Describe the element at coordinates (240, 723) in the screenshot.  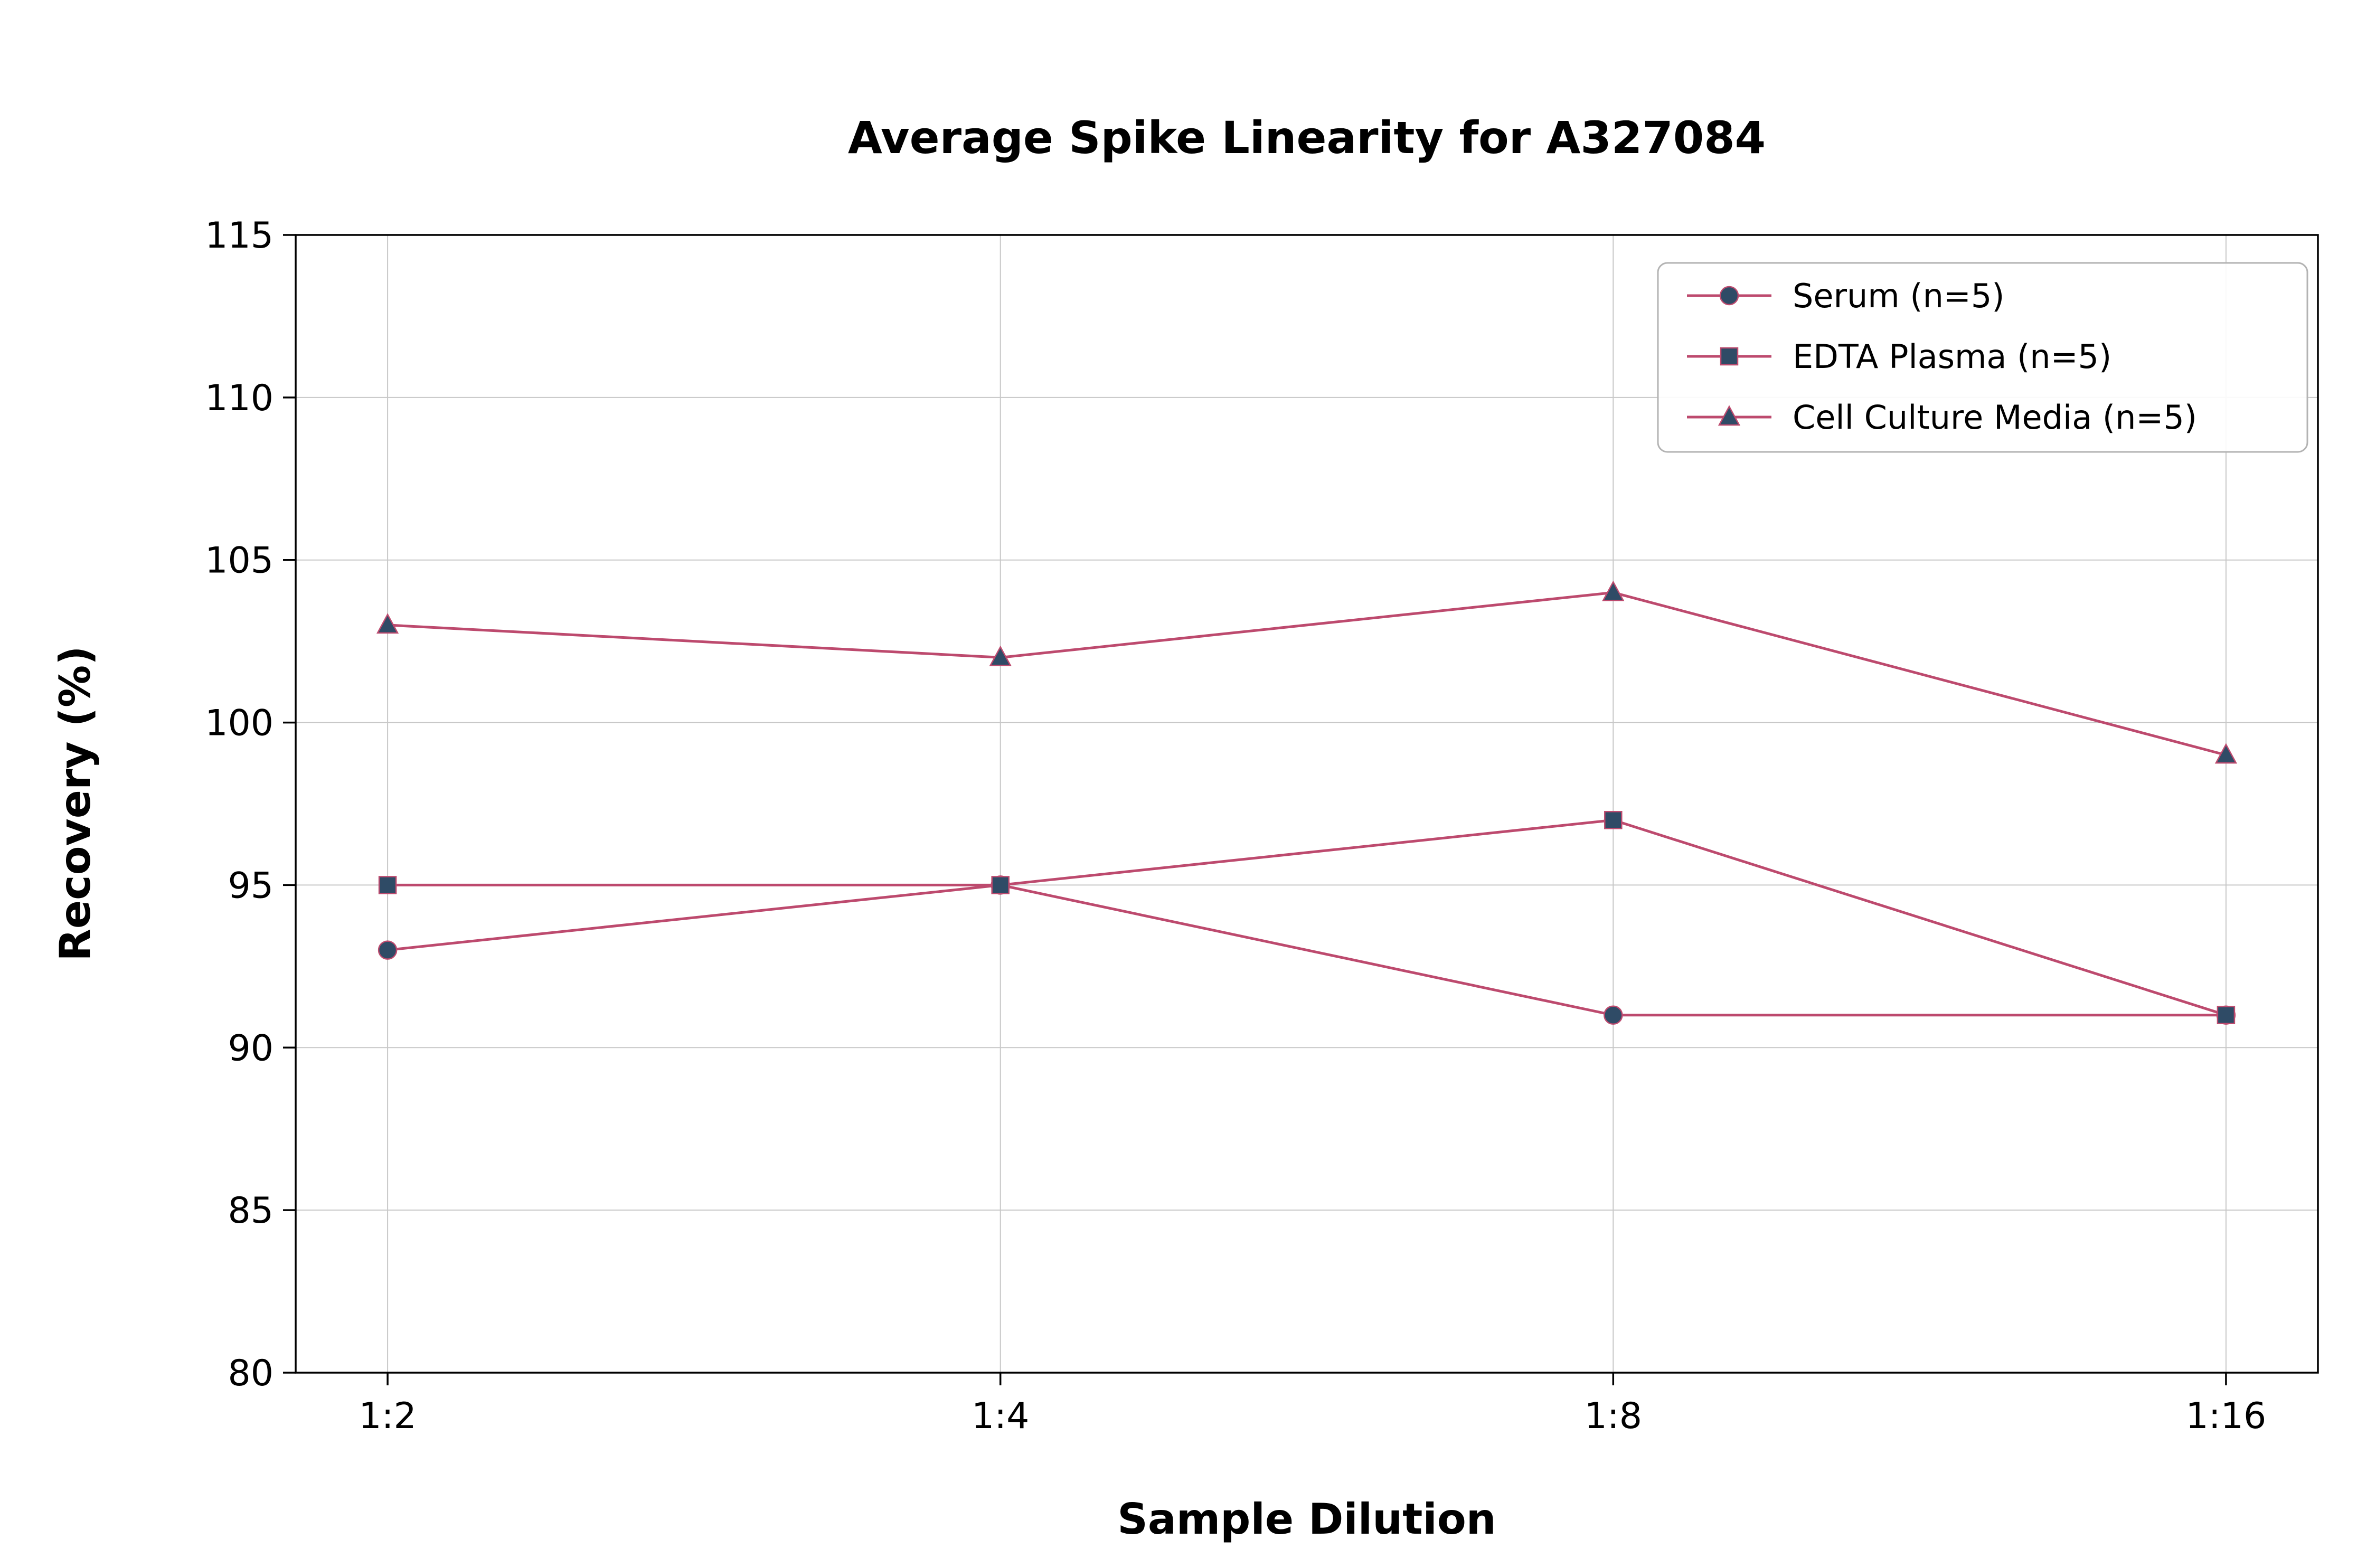
I see `y-tick-label: 100` at that location.